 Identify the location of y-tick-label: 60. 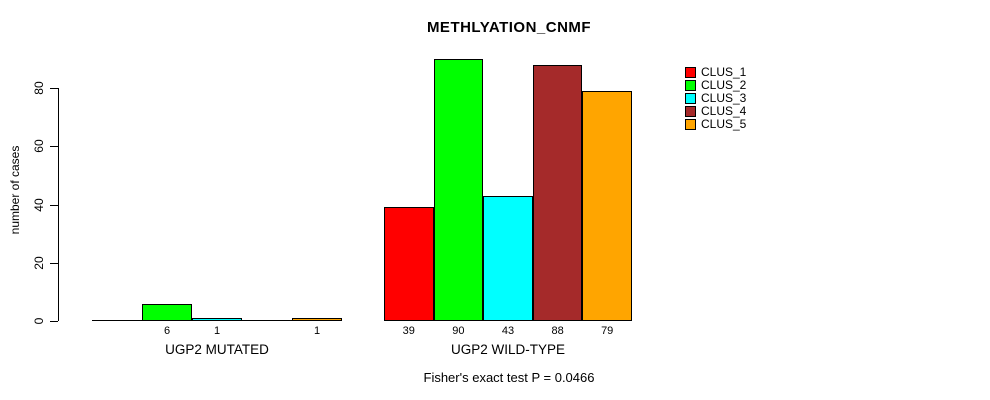
(39, 146).